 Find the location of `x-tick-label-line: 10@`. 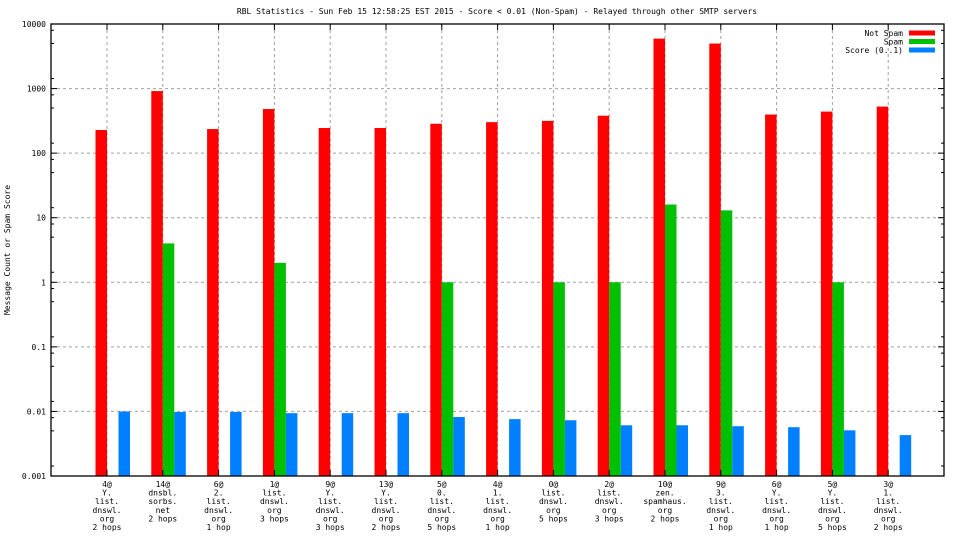

x-tick-label-line: 10@ is located at coordinates (665, 484).